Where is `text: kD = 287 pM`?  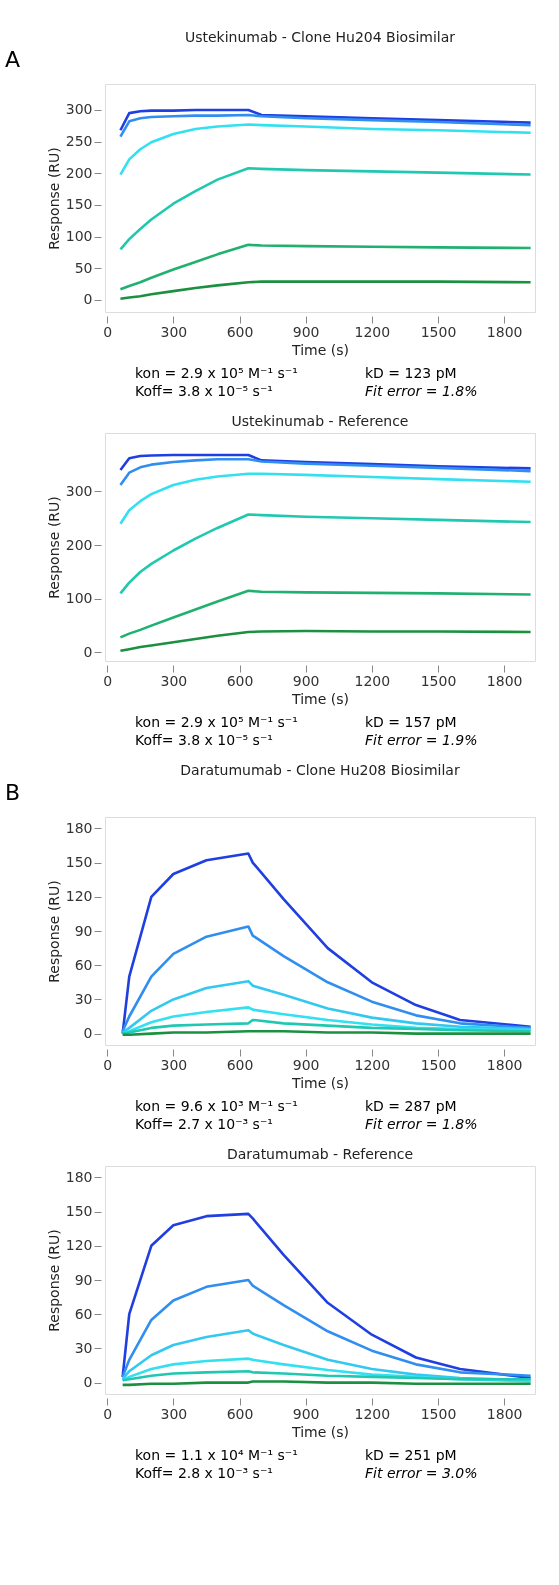 text: kD = 287 pM is located at coordinates (411, 1106).